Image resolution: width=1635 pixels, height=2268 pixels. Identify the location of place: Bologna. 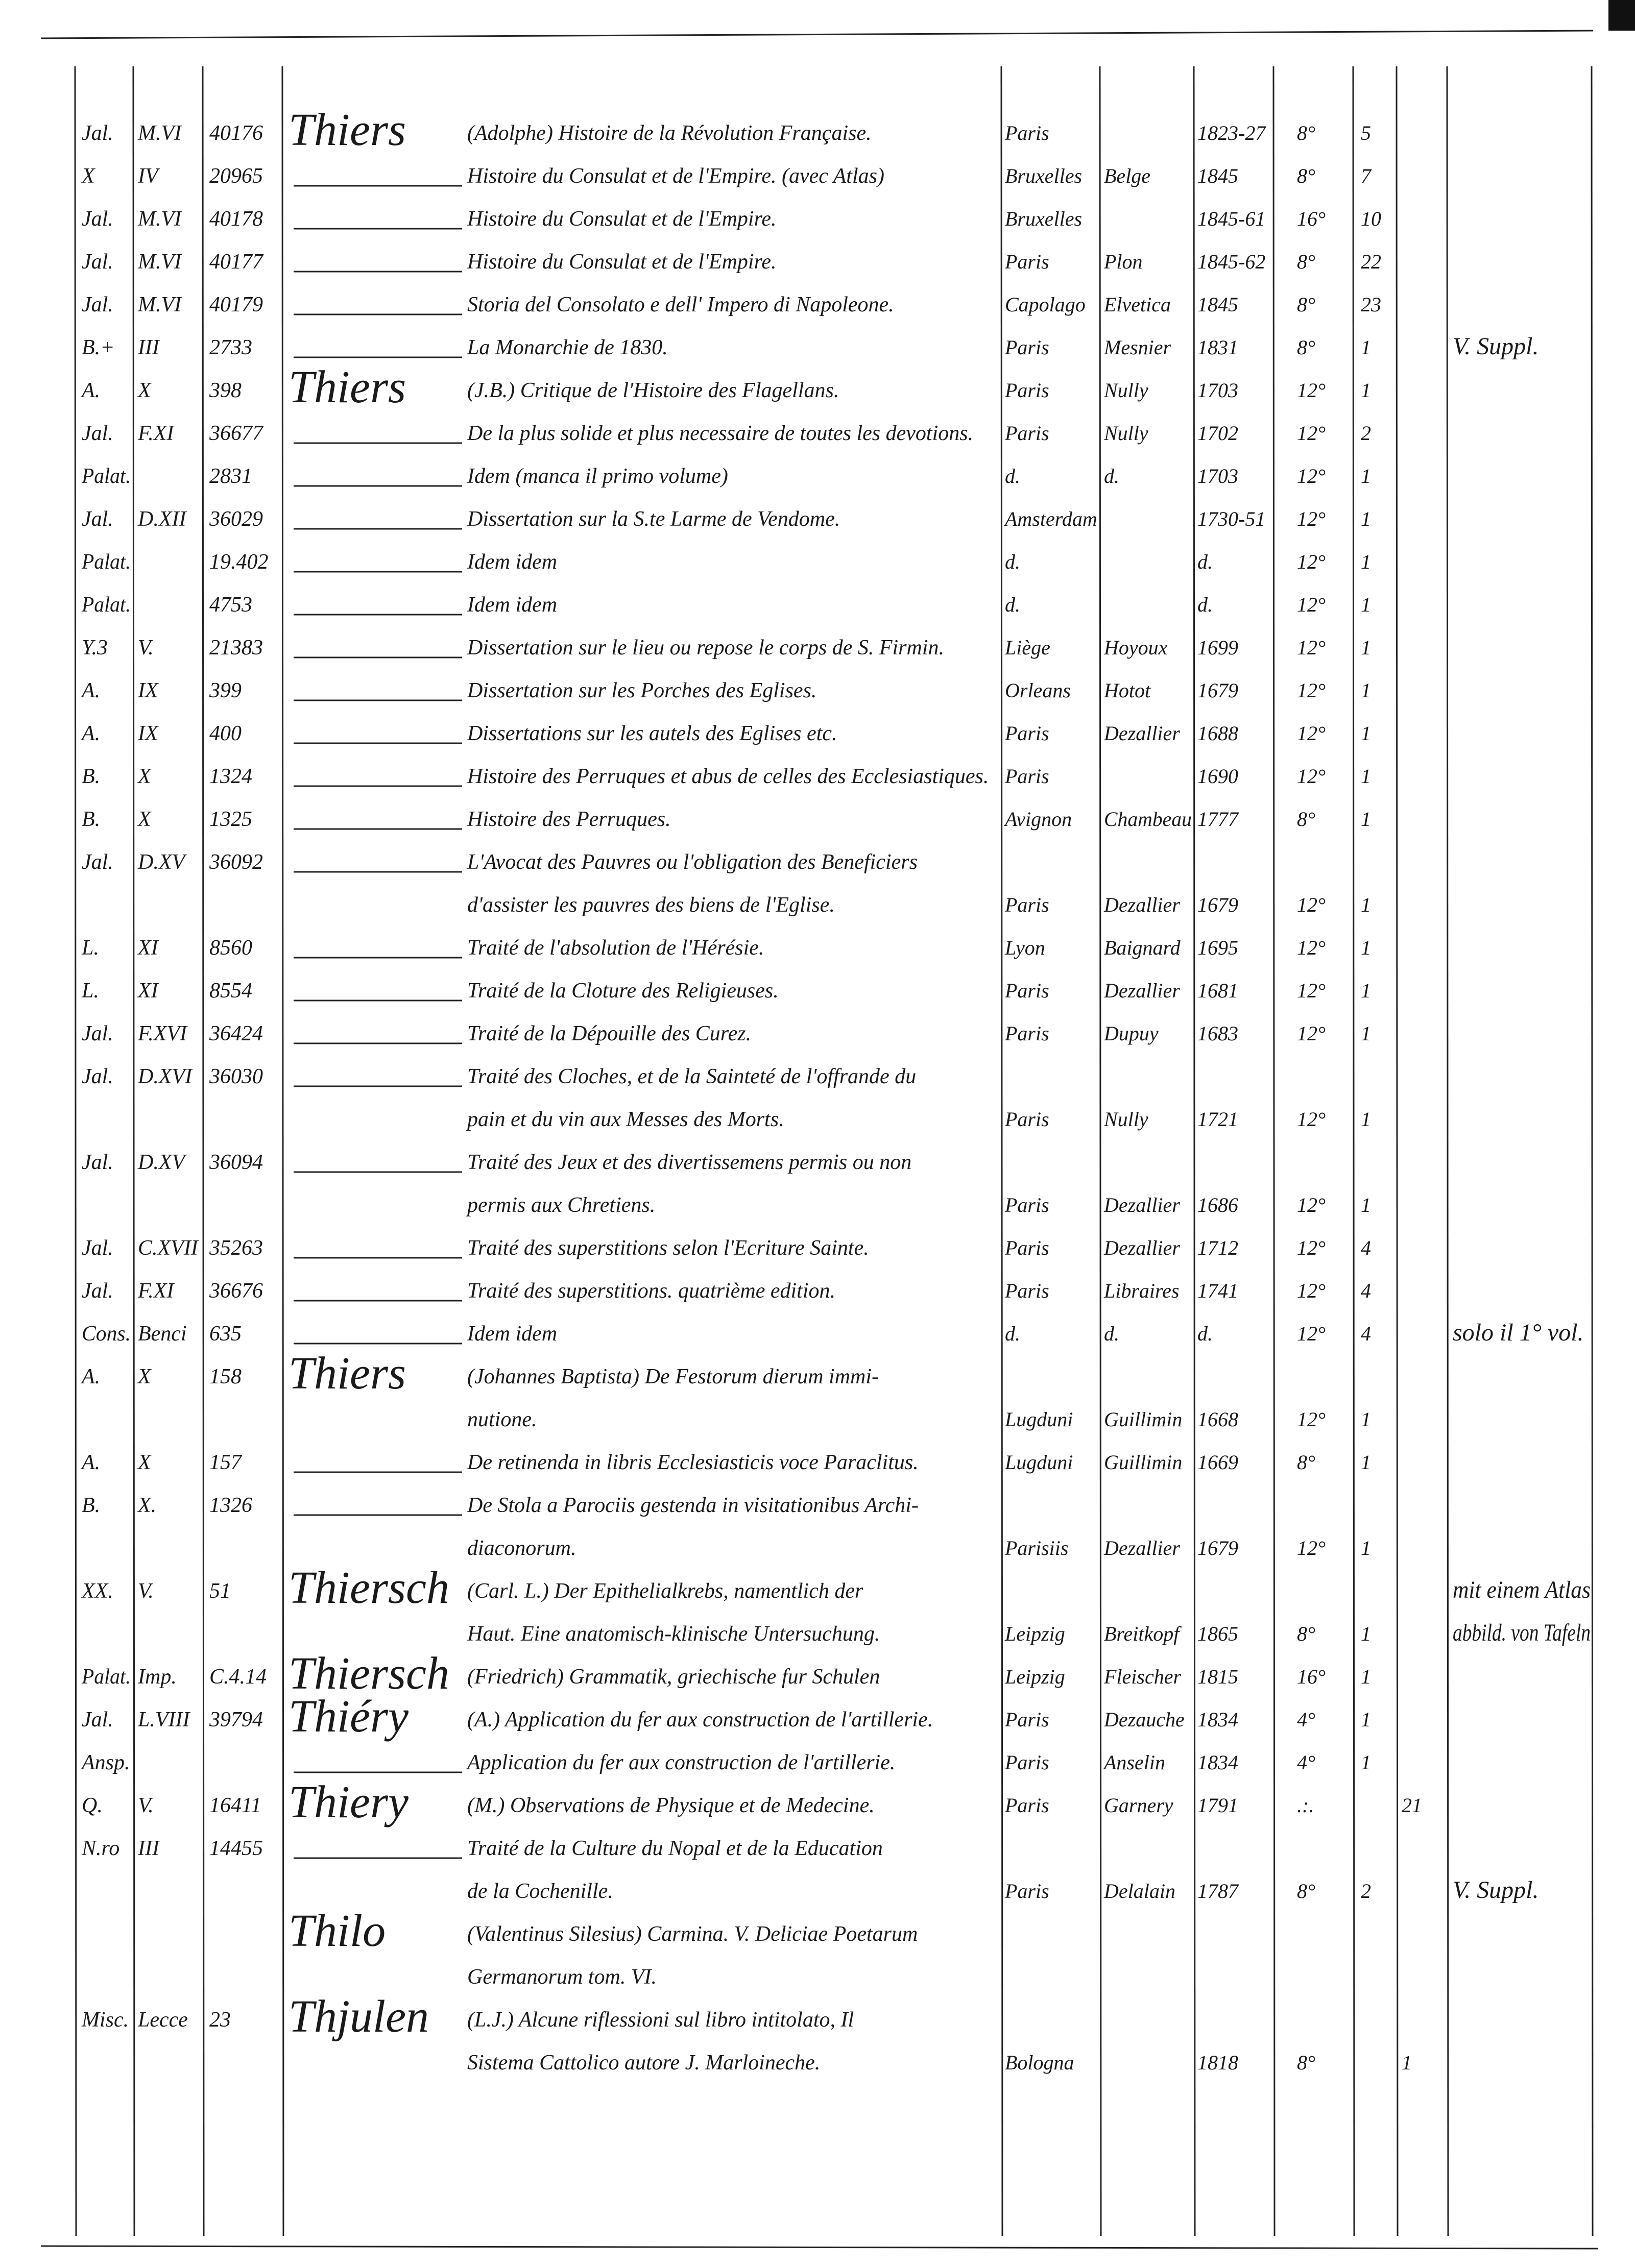
(1039, 2063).